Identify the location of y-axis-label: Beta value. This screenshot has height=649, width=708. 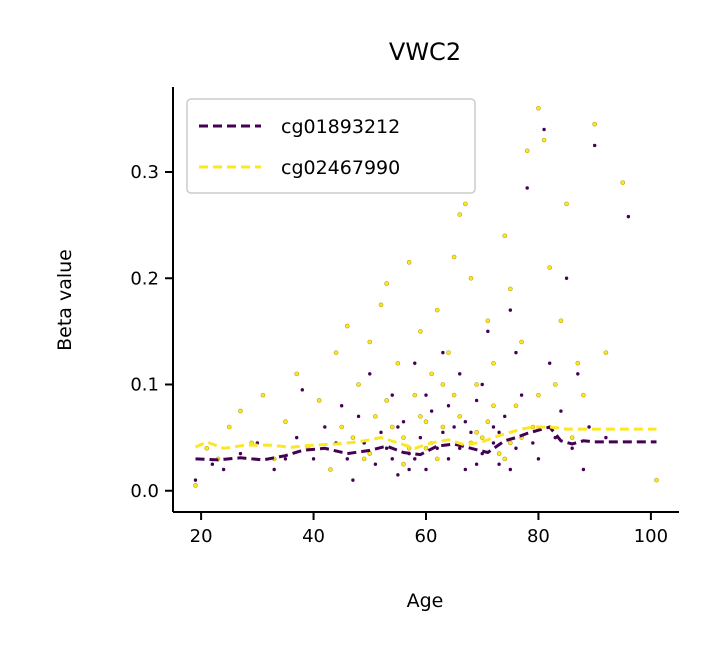
(65, 300).